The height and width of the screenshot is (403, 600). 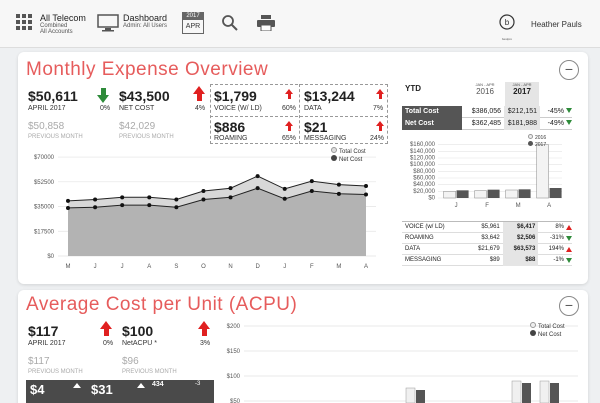 I want to click on ytd-col2-year: 2017, so click(x=522, y=91).